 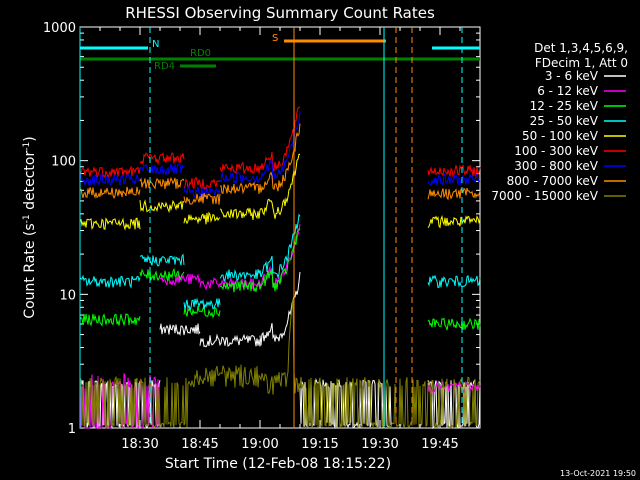 What do you see at coordinates (164, 66) in the screenshot?
I see `flag-label-rd4: RD4` at bounding box center [164, 66].